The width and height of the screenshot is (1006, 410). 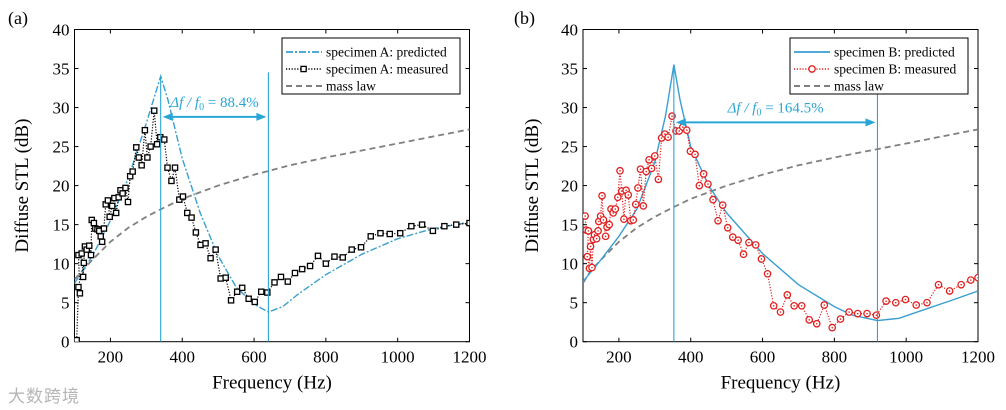 What do you see at coordinates (906, 357) in the screenshot?
I see `x-tick-label: 1000` at bounding box center [906, 357].